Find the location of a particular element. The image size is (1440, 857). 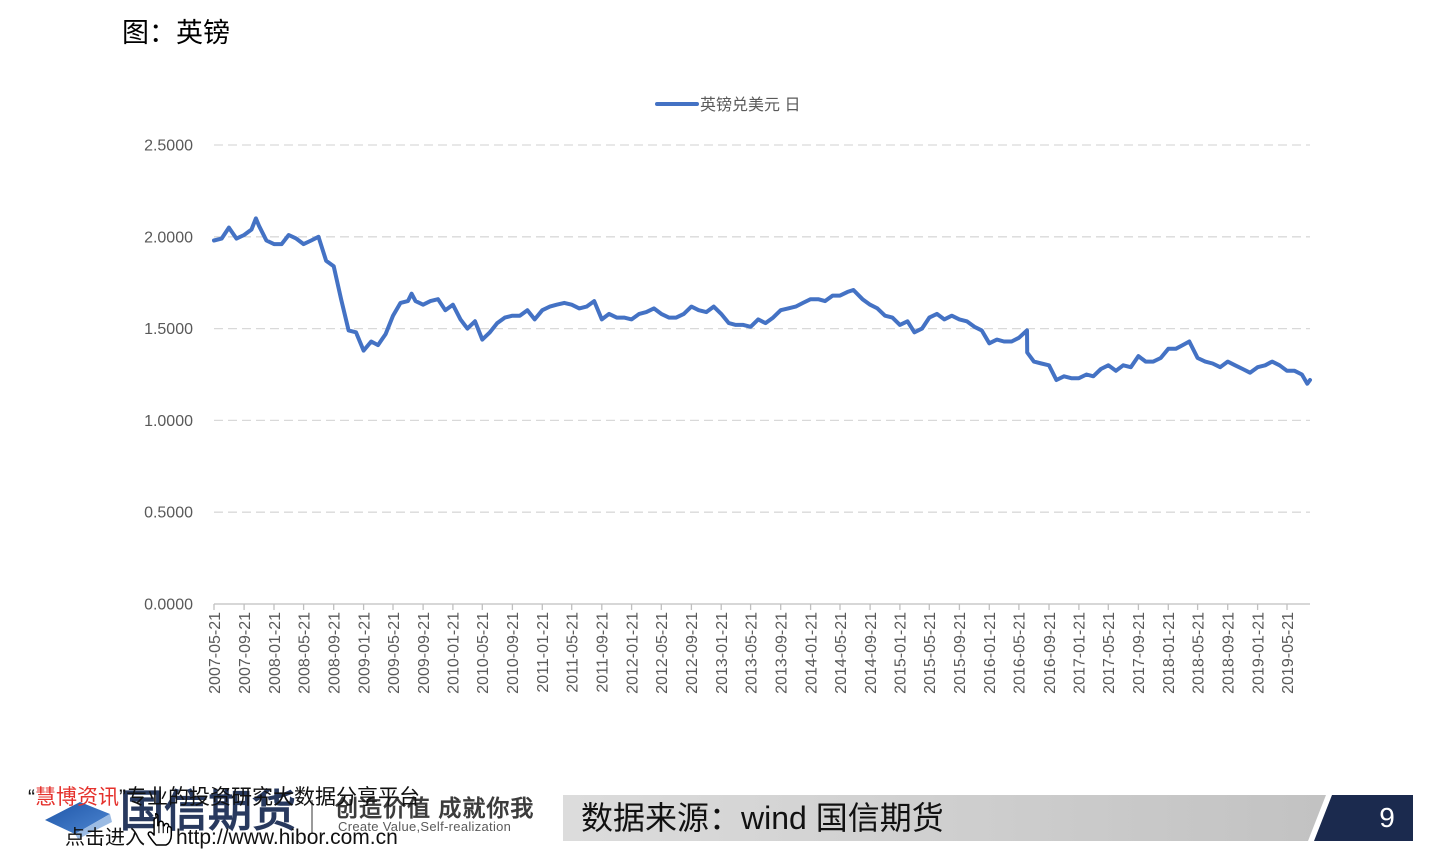

x-tick-label: 2015-05-21 is located at coordinates (930, 653).